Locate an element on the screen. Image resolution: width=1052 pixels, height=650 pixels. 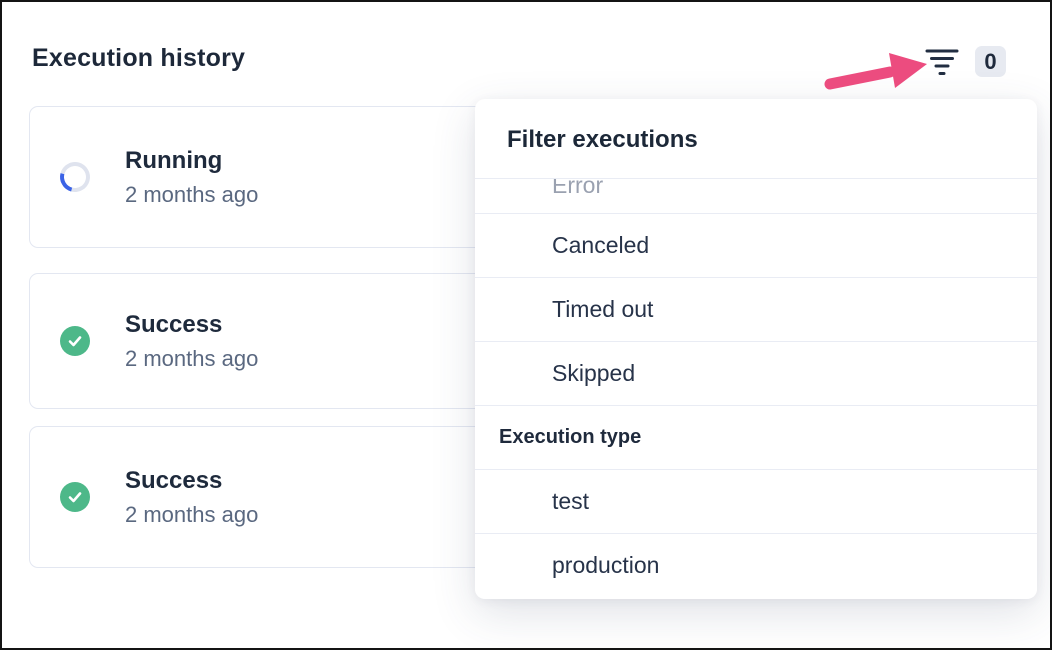
filter-section-execution-type: Execution type is located at coordinates (756, 437).